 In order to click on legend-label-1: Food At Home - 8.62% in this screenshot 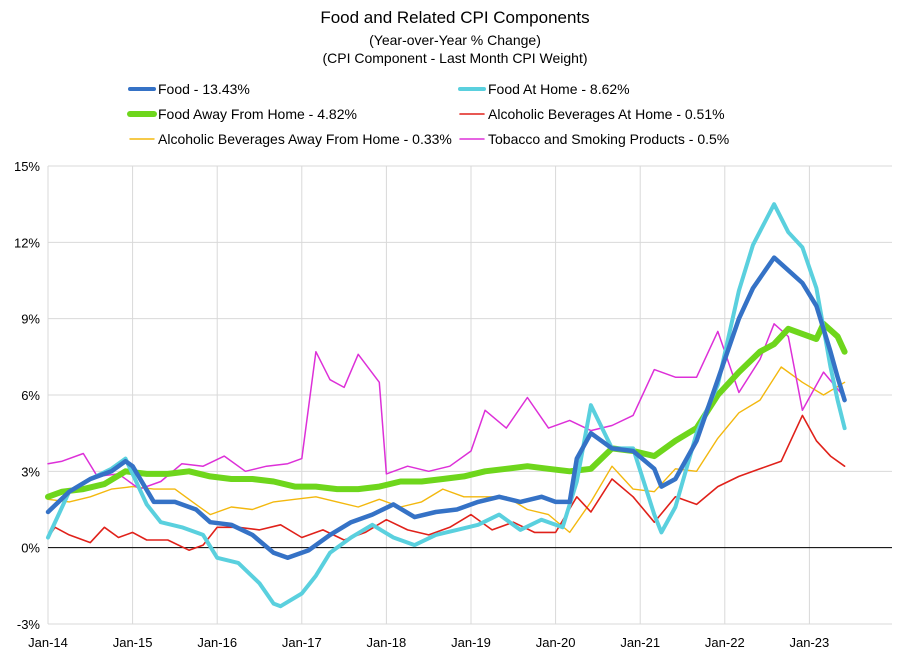, I will do `click(559, 89)`.